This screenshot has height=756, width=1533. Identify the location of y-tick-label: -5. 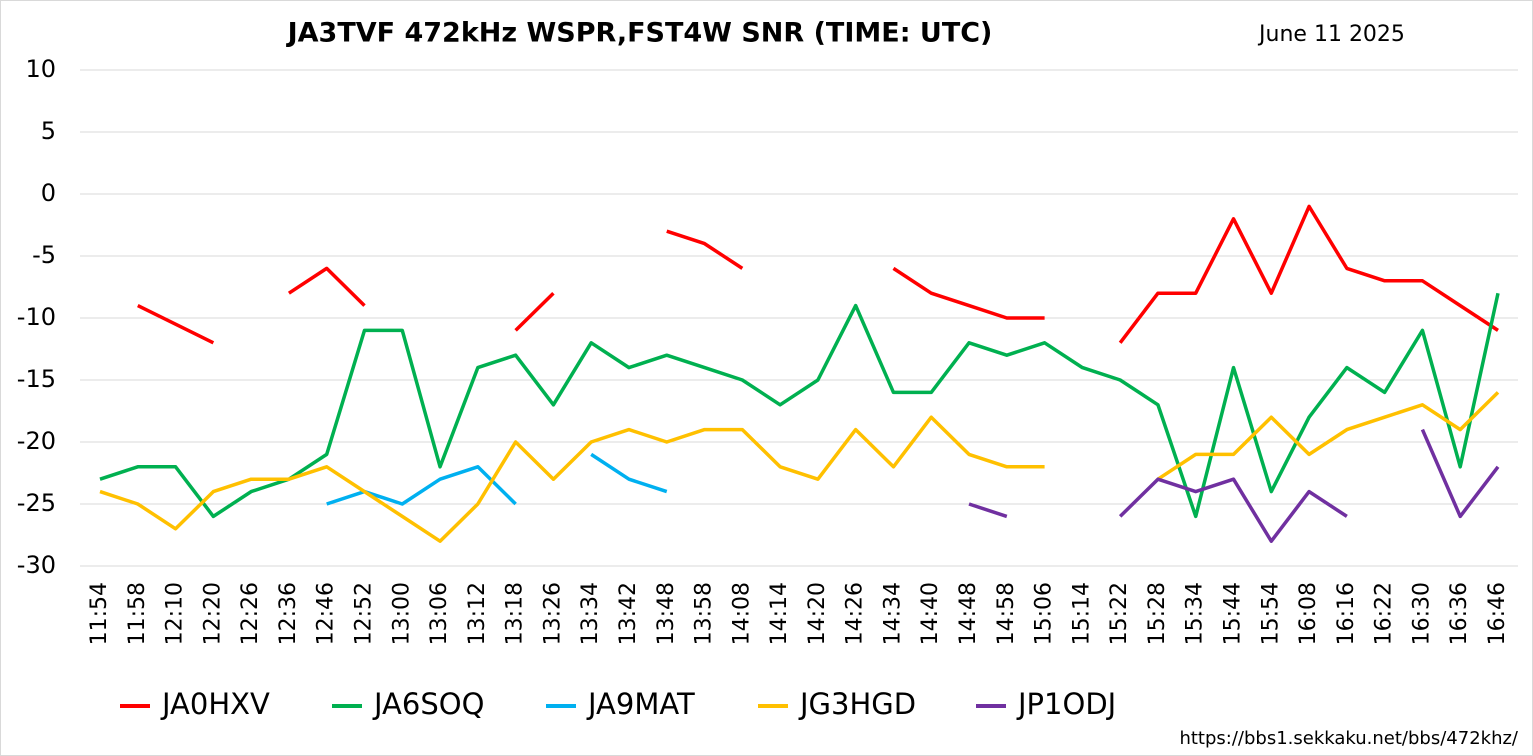
(44, 255).